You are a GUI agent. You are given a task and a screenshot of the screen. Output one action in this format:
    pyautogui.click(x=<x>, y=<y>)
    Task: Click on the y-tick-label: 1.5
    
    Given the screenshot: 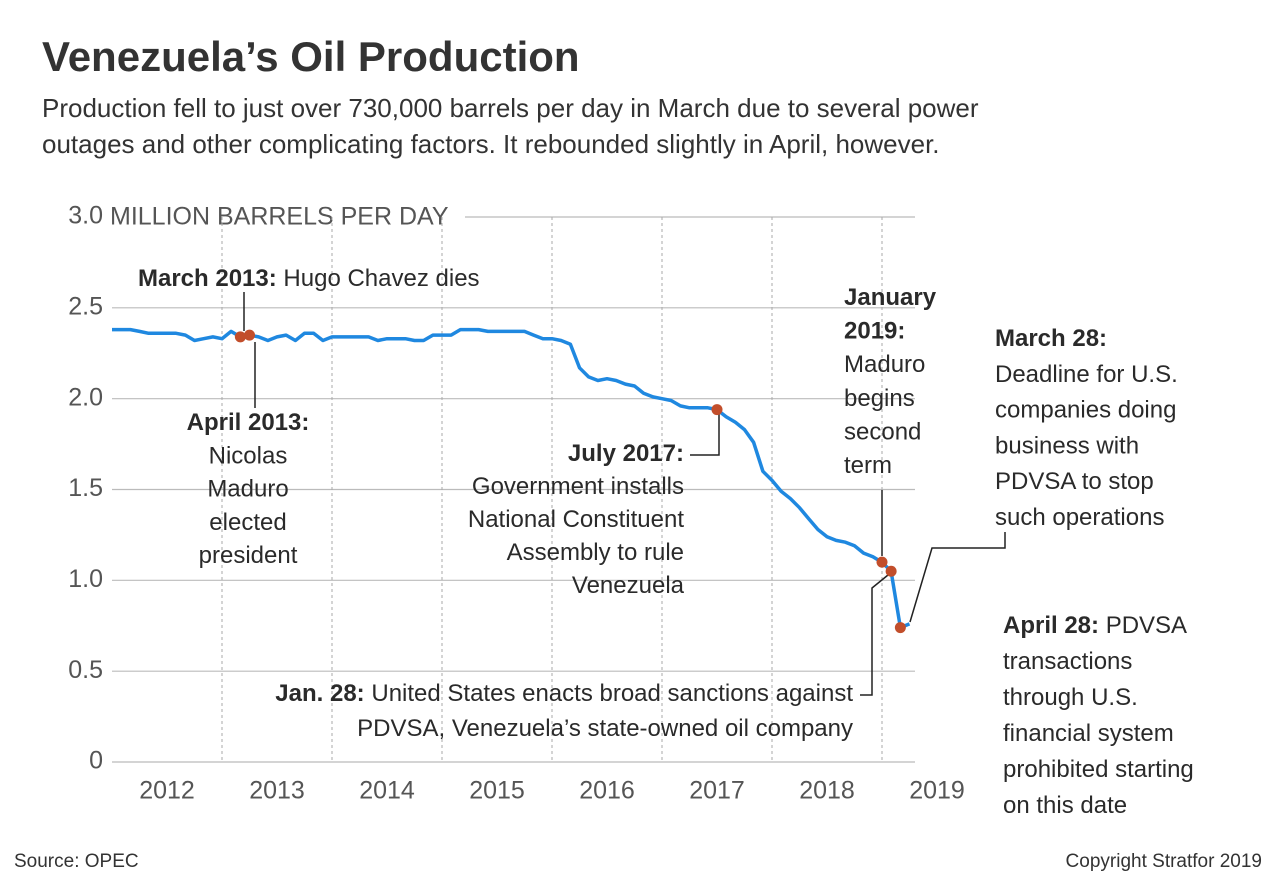 What is the action you would take?
    pyautogui.click(x=85, y=488)
    